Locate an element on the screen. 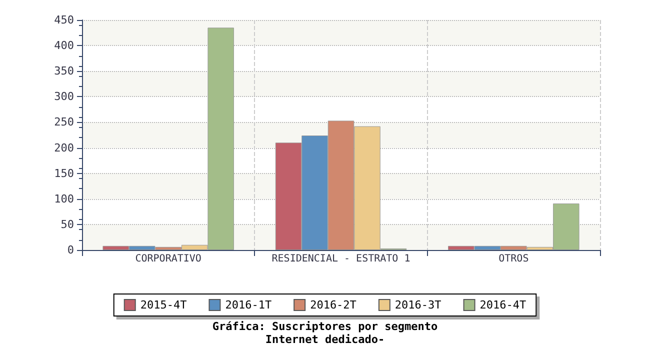 The width and height of the screenshot is (650, 350). x-tick-label: CORPORATIVO is located at coordinates (168, 259).